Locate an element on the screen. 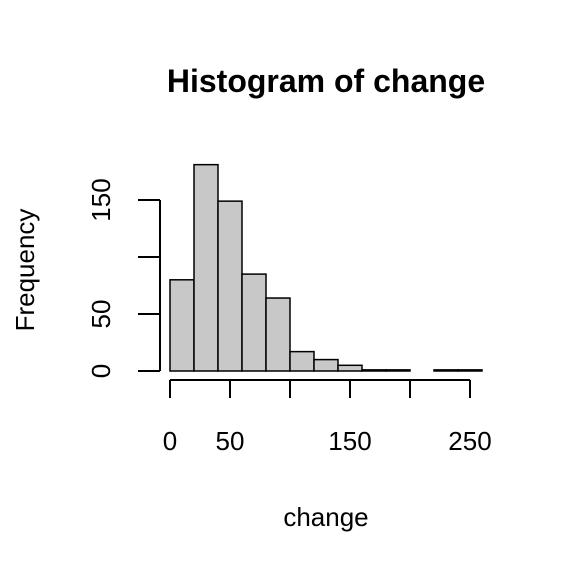 This screenshot has height=576, width=576. x-tick-label-250: 250 is located at coordinates (469, 441).